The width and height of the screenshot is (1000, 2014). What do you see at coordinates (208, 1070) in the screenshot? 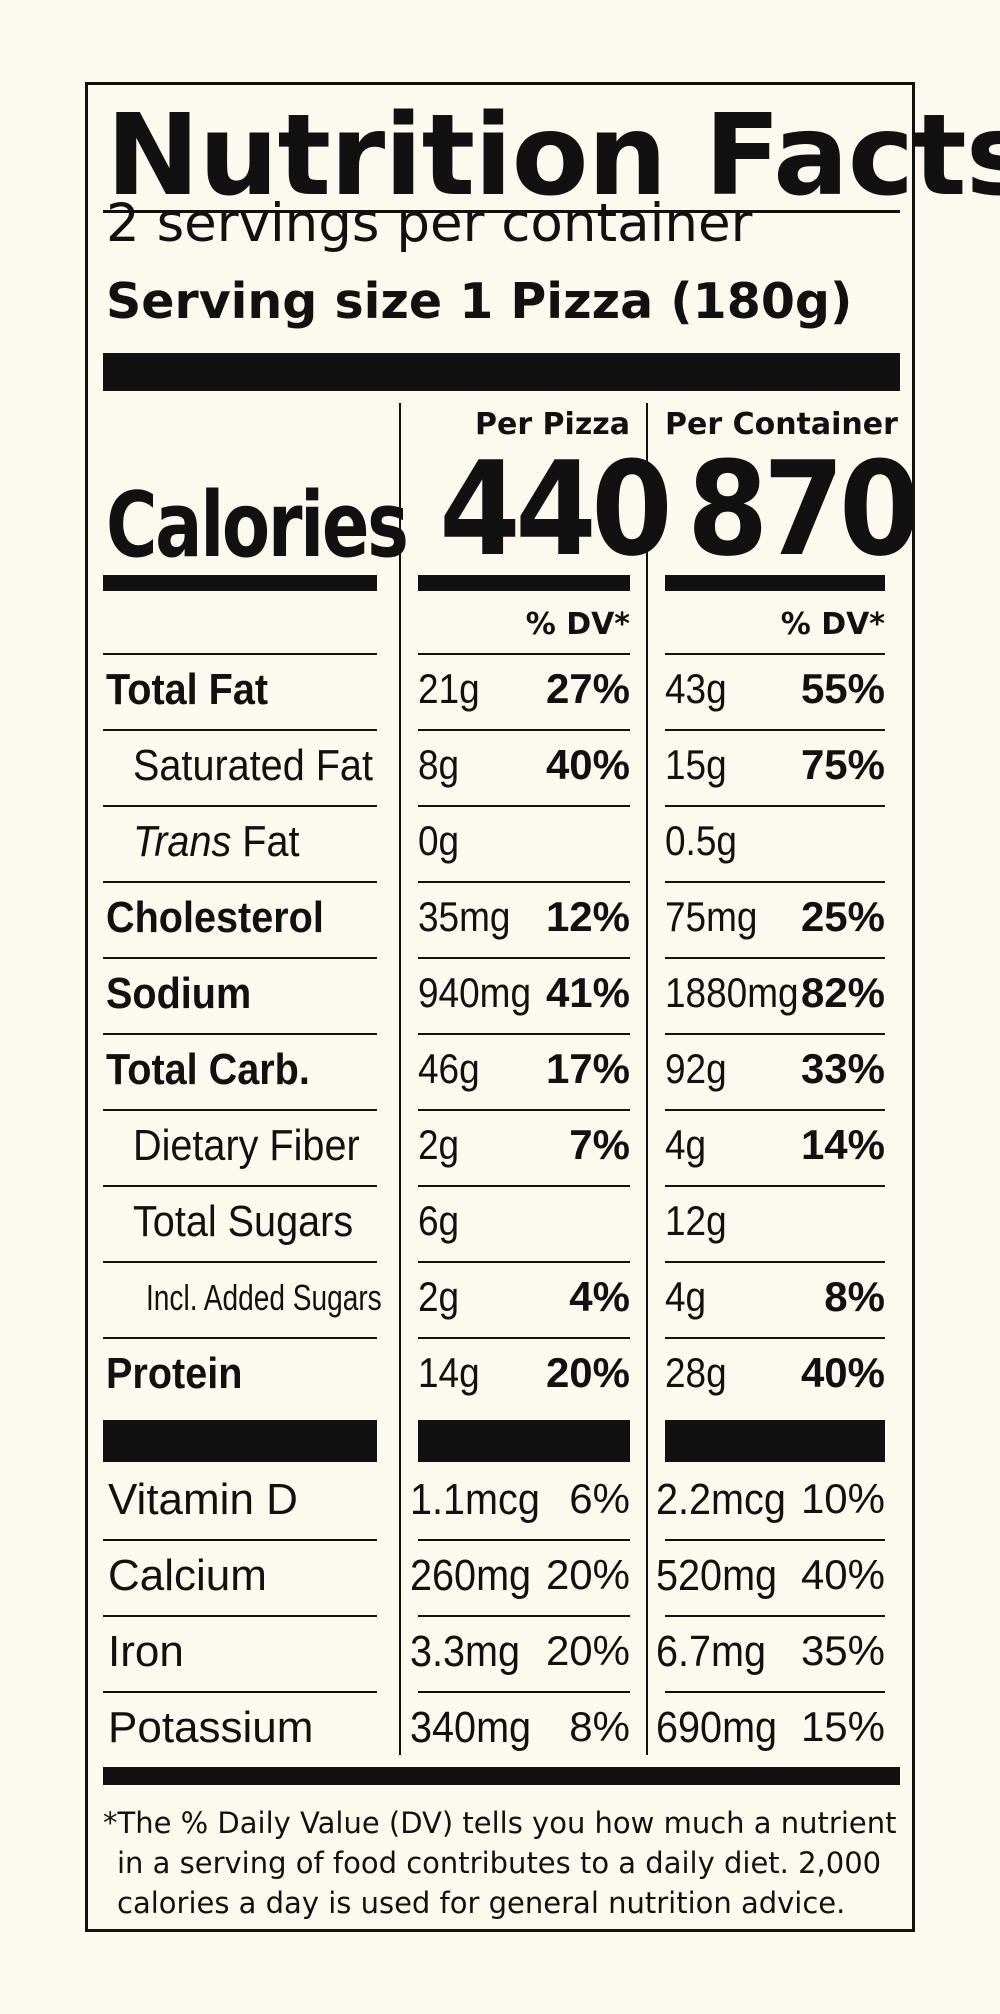
I see `nutrient-name: Total Carb.` at bounding box center [208, 1070].